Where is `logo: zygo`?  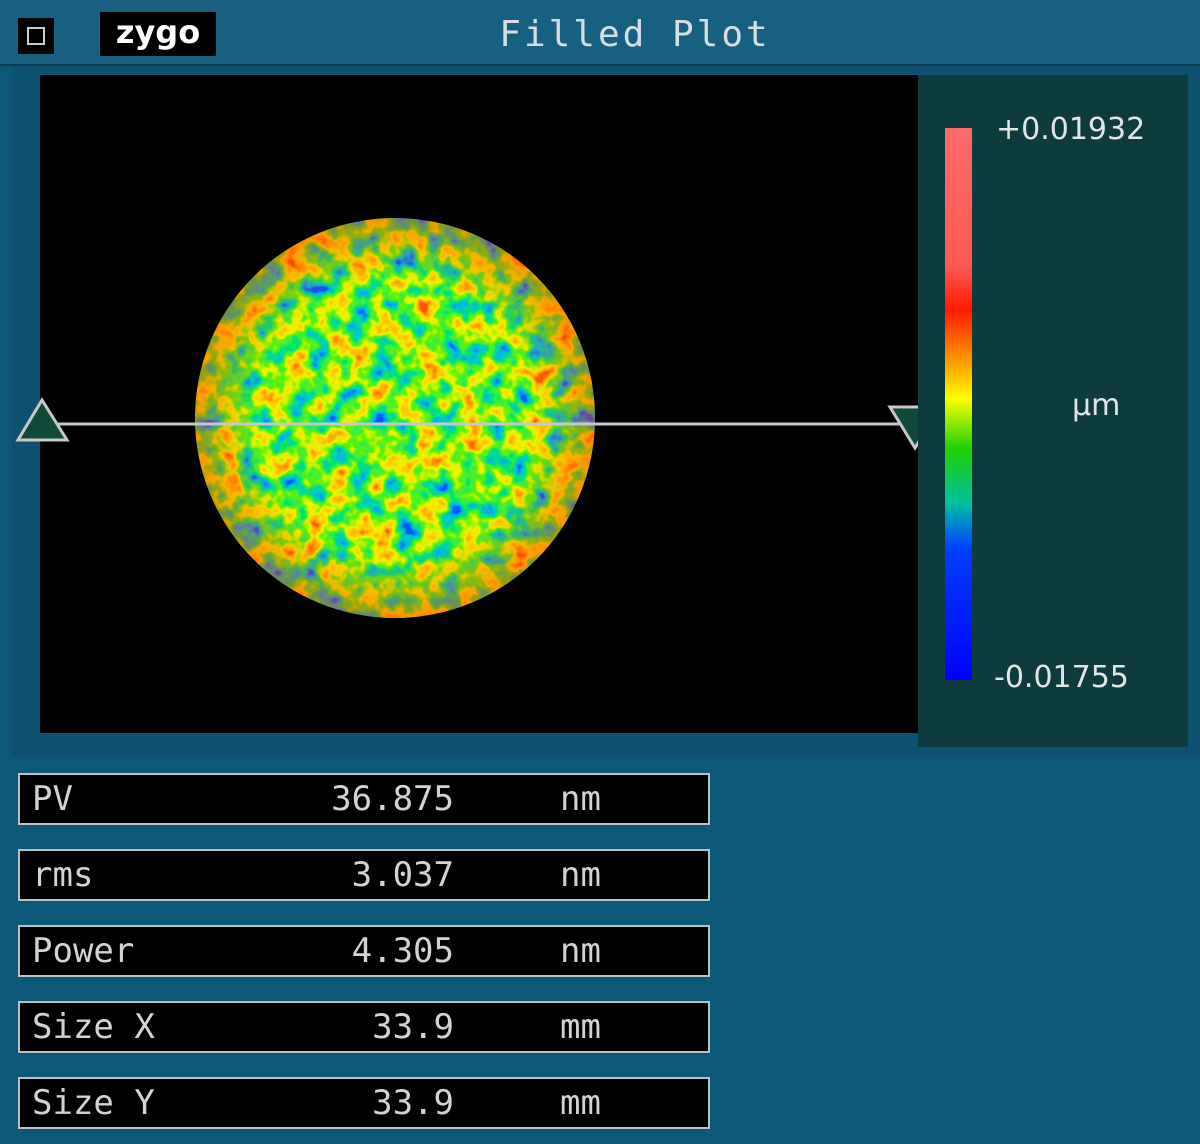 logo: zygo is located at coordinates (158, 34).